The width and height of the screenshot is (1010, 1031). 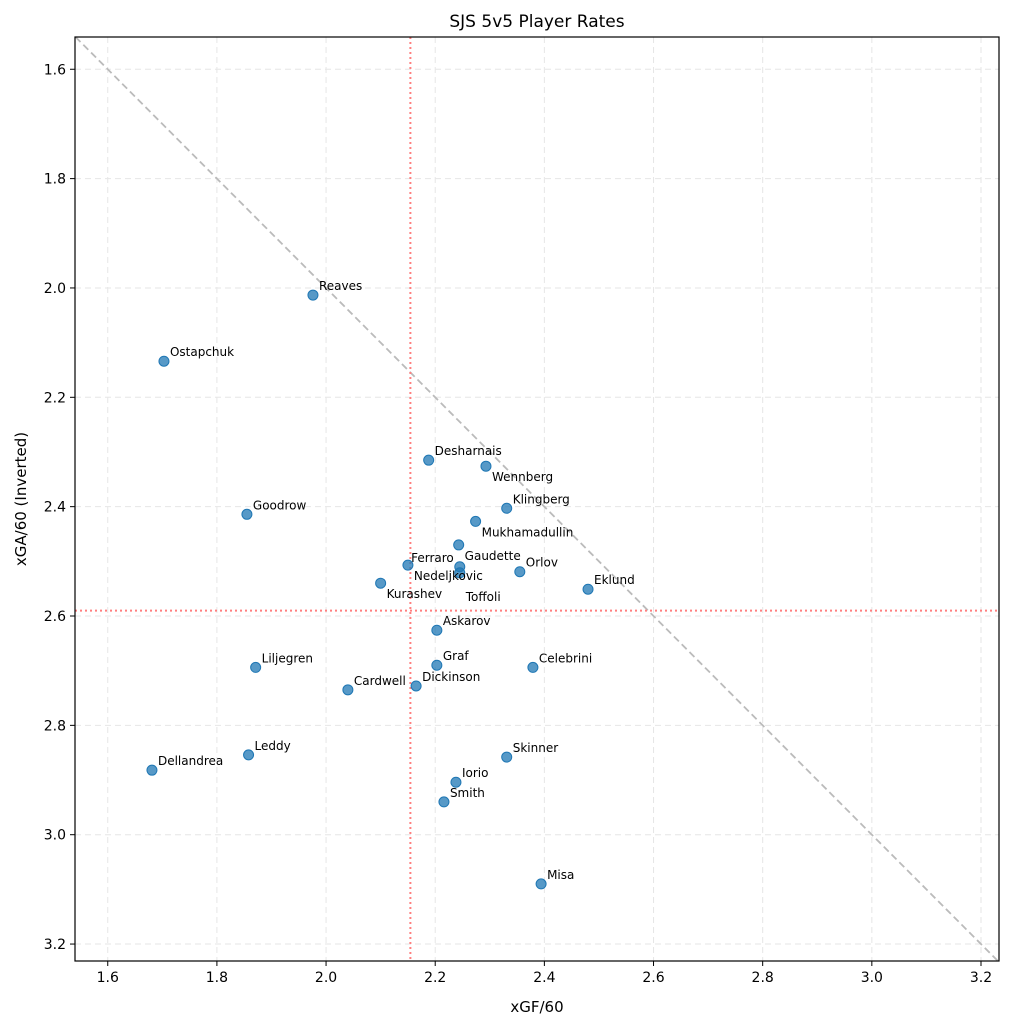 What do you see at coordinates (872, 978) in the screenshot?
I see `x-tick-label: 3.0` at bounding box center [872, 978].